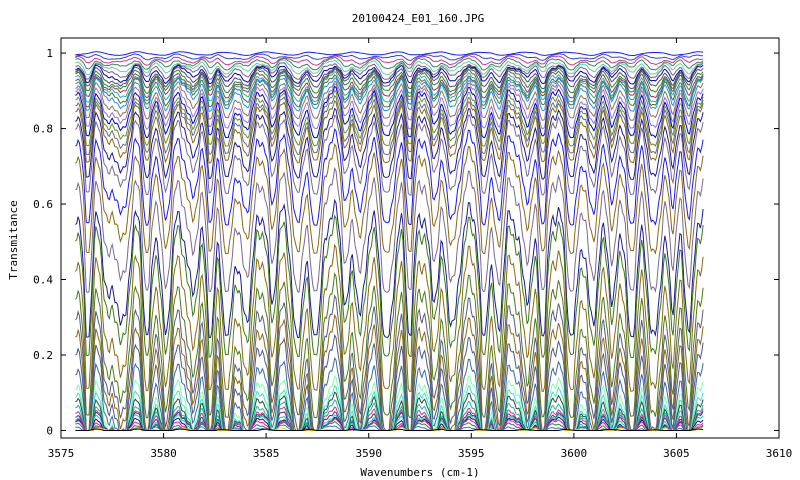 The width and height of the screenshot is (800, 480). I want to click on chart-title: 20100424_E01_160.JPG, so click(418, 18).